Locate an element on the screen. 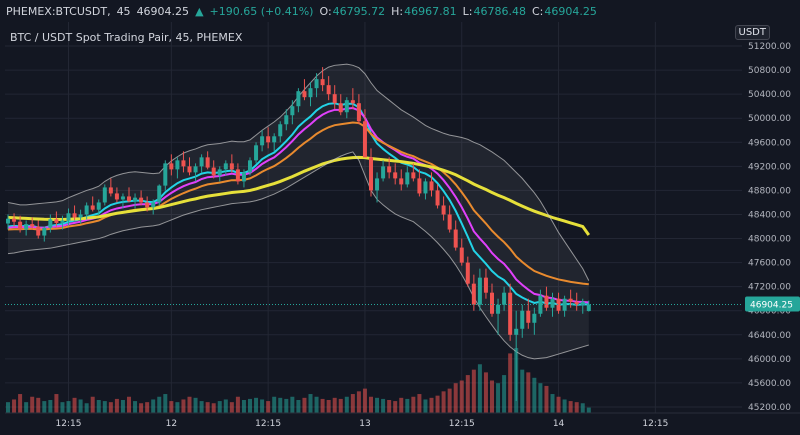 The image size is (800, 435). symbol-label: PHEMEX:BTCUSDT, is located at coordinates (58, 11).